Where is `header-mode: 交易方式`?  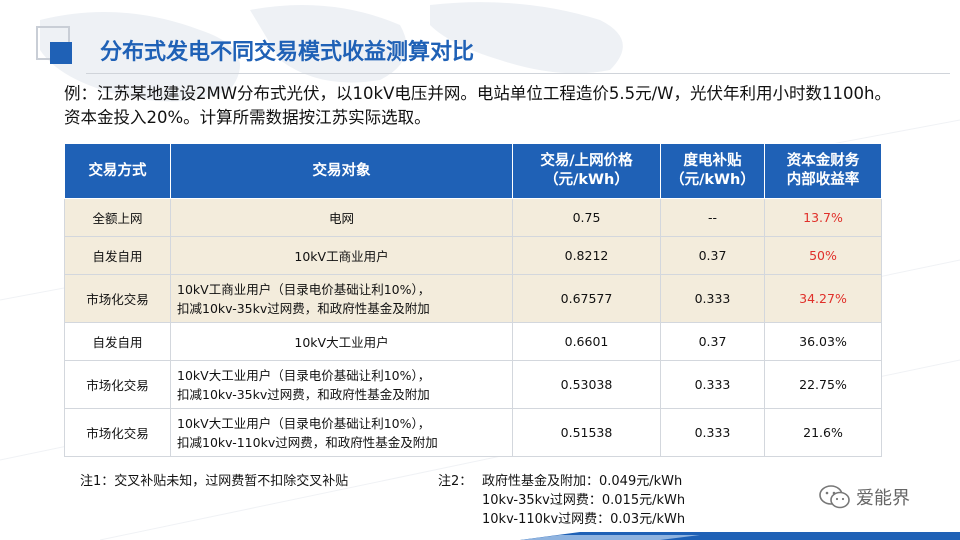 header-mode: 交易方式 is located at coordinates (117, 171).